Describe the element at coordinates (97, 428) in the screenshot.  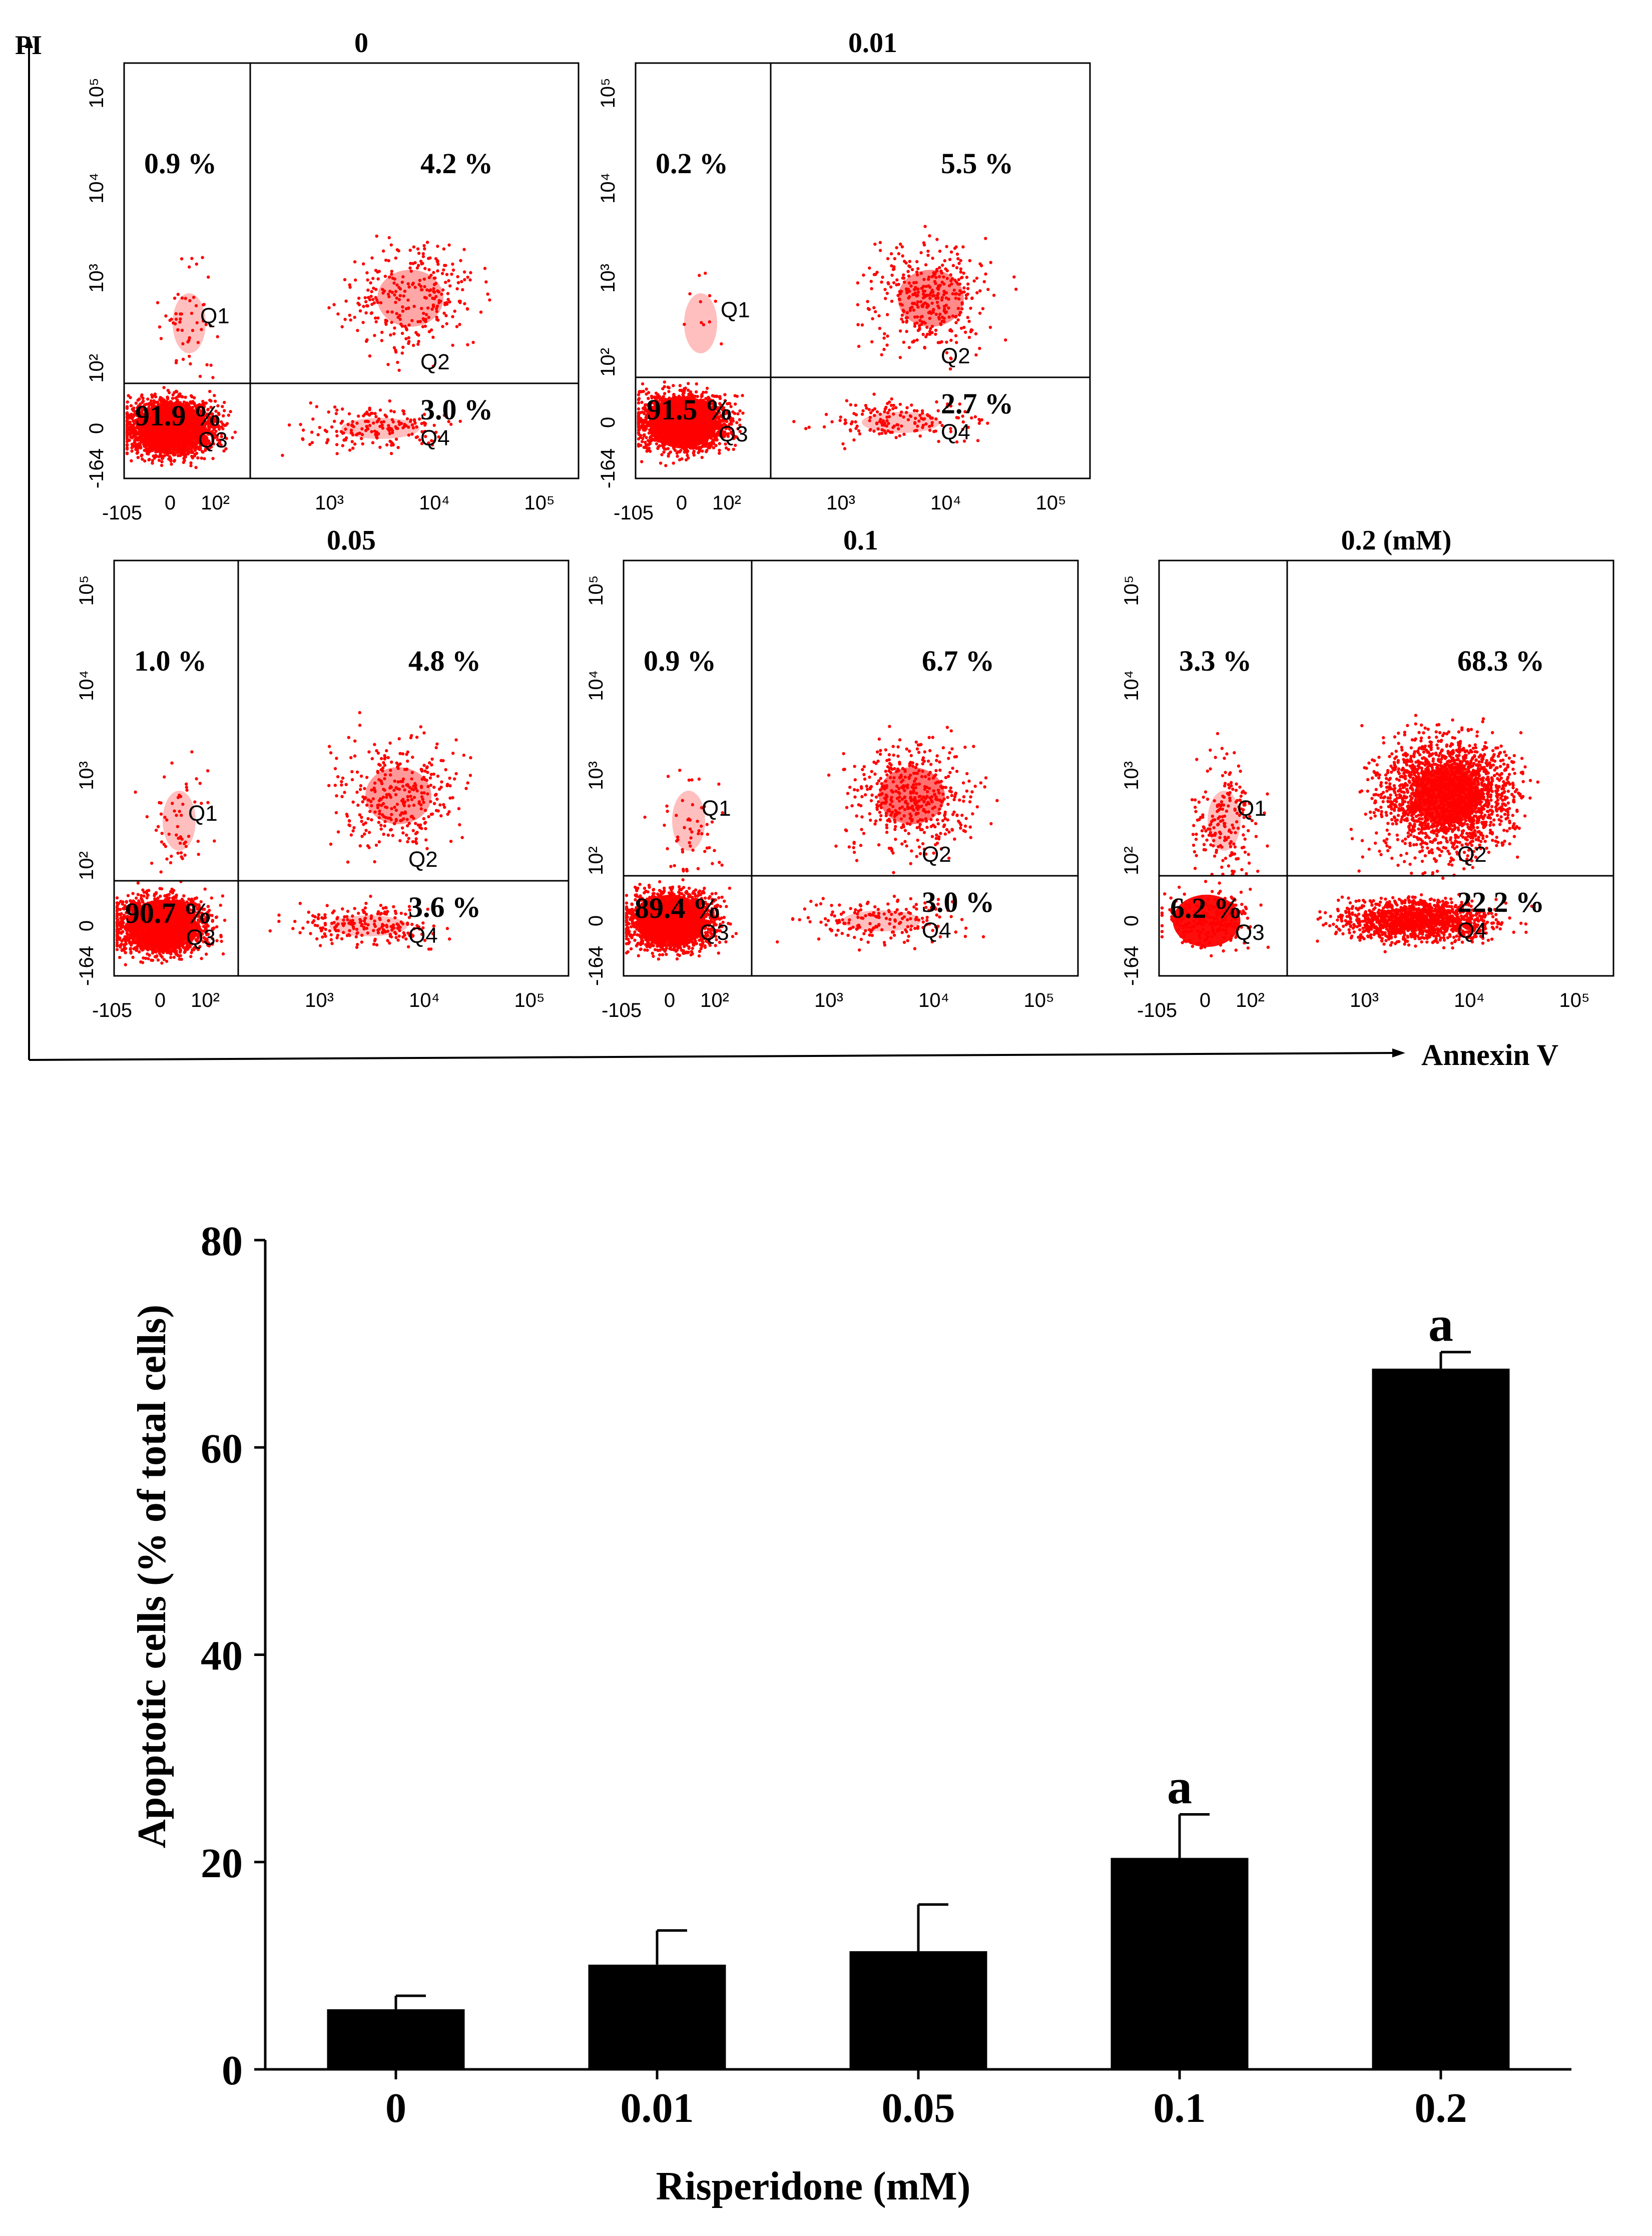
I see `y-tick-label: 0` at that location.